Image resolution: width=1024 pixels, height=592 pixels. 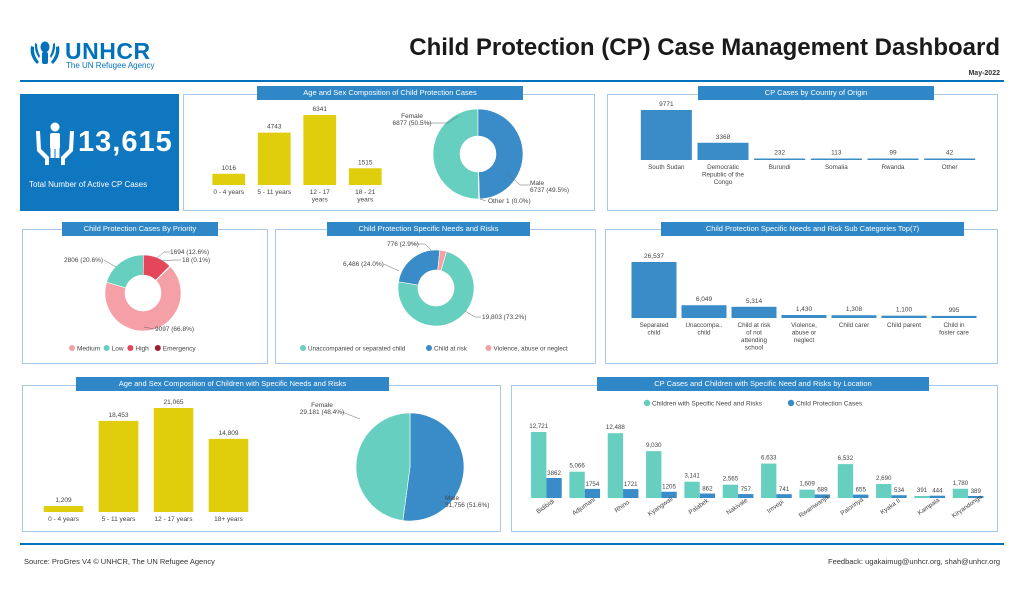 I want to click on data-label-cases: 389, so click(x=976, y=491).